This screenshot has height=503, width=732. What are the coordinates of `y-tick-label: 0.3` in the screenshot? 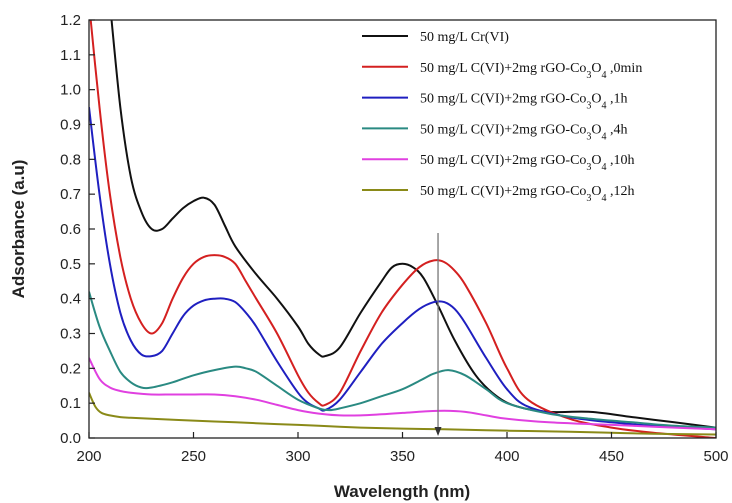 It's located at (70, 334).